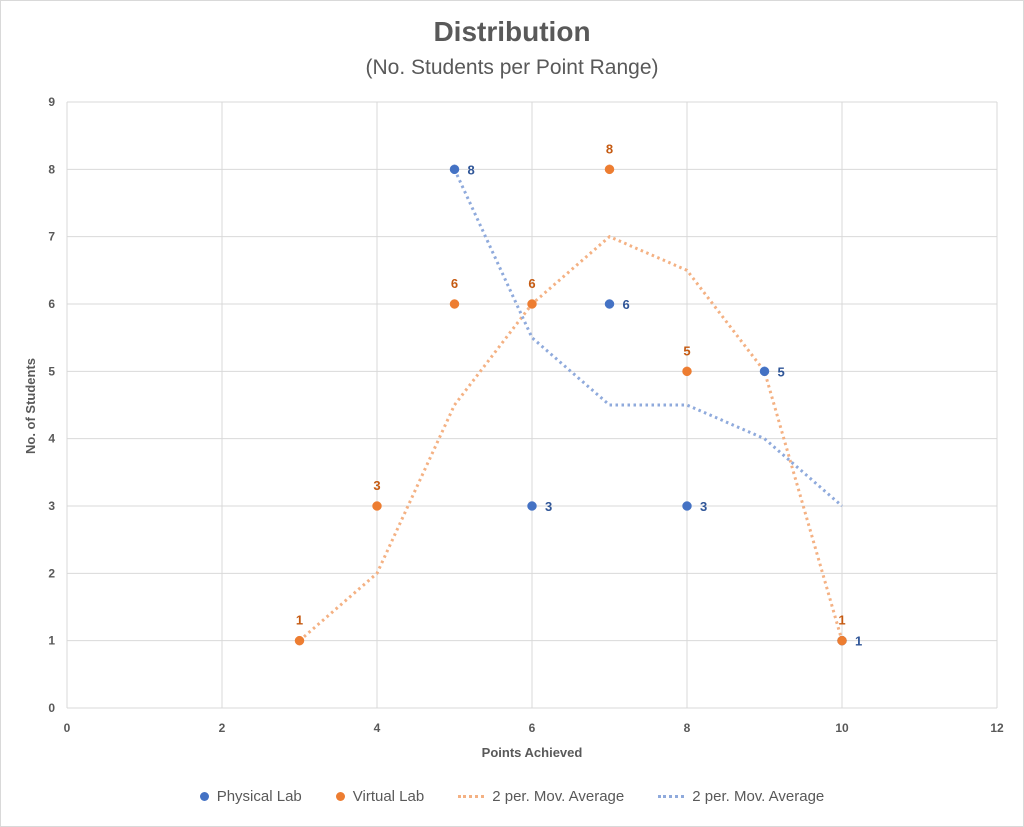  What do you see at coordinates (51, 708) in the screenshot?
I see `y-tick-label: 0` at bounding box center [51, 708].